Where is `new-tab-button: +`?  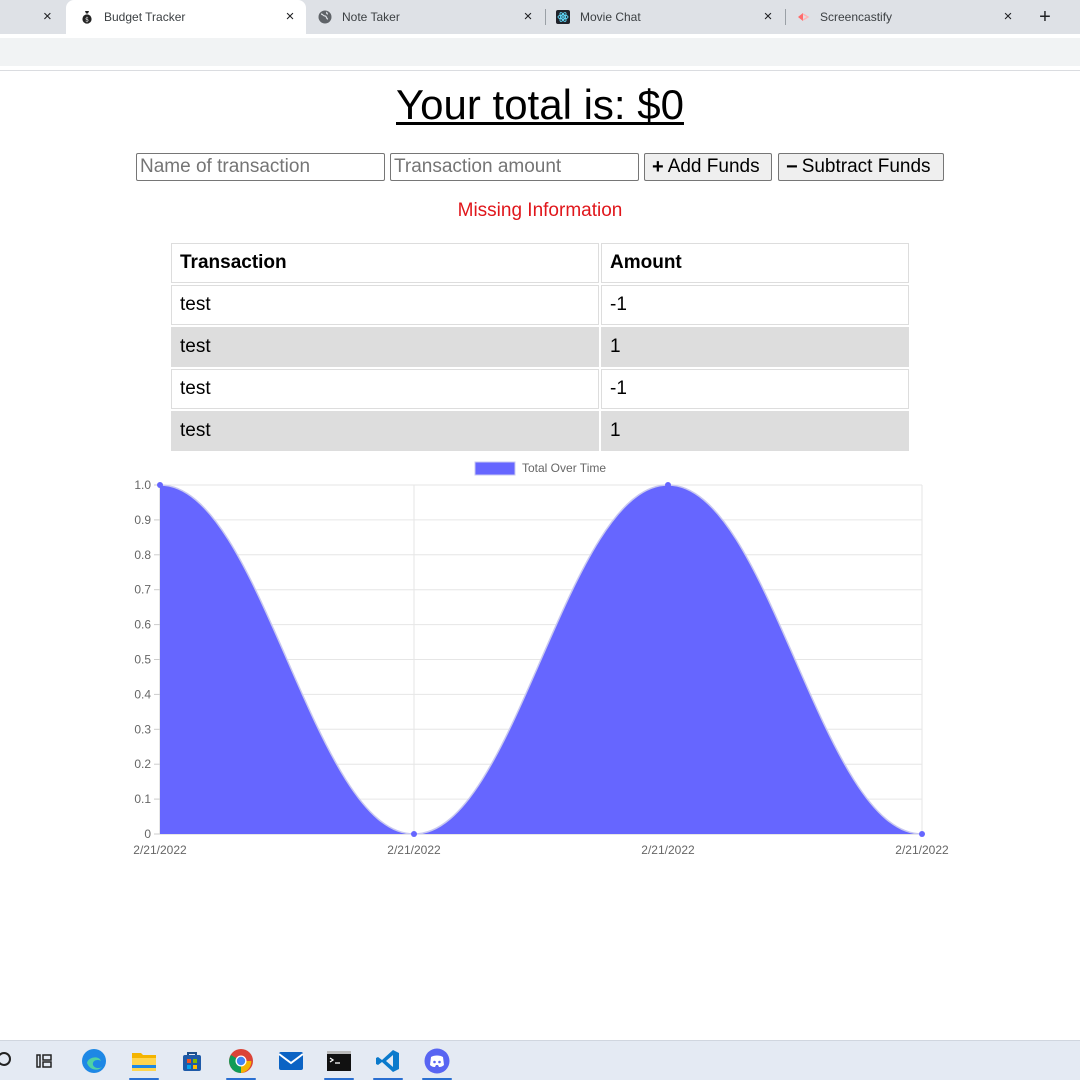
new-tab-button: + is located at coordinates (1045, 17).